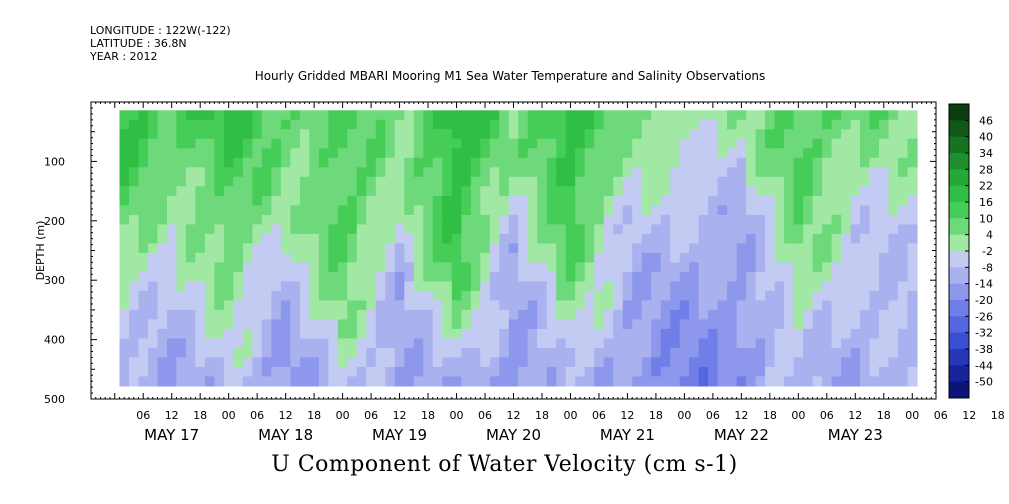  What do you see at coordinates (984, 349) in the screenshot?
I see `colorbar-tick-label: -38` at bounding box center [984, 349].